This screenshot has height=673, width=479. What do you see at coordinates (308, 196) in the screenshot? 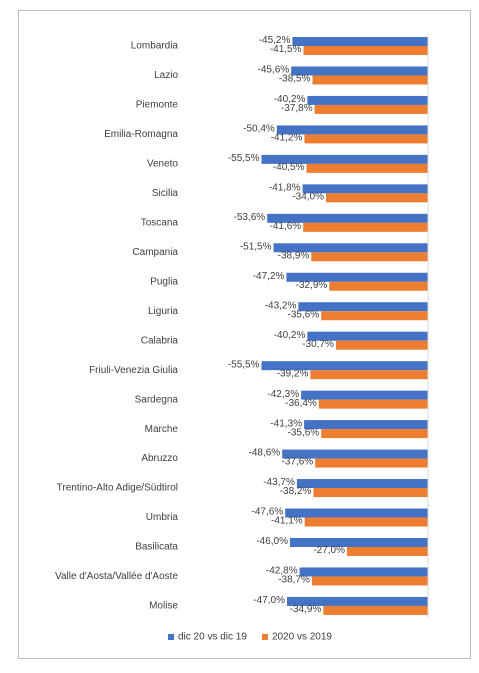
I see `value-label: -34,0%` at bounding box center [308, 196].